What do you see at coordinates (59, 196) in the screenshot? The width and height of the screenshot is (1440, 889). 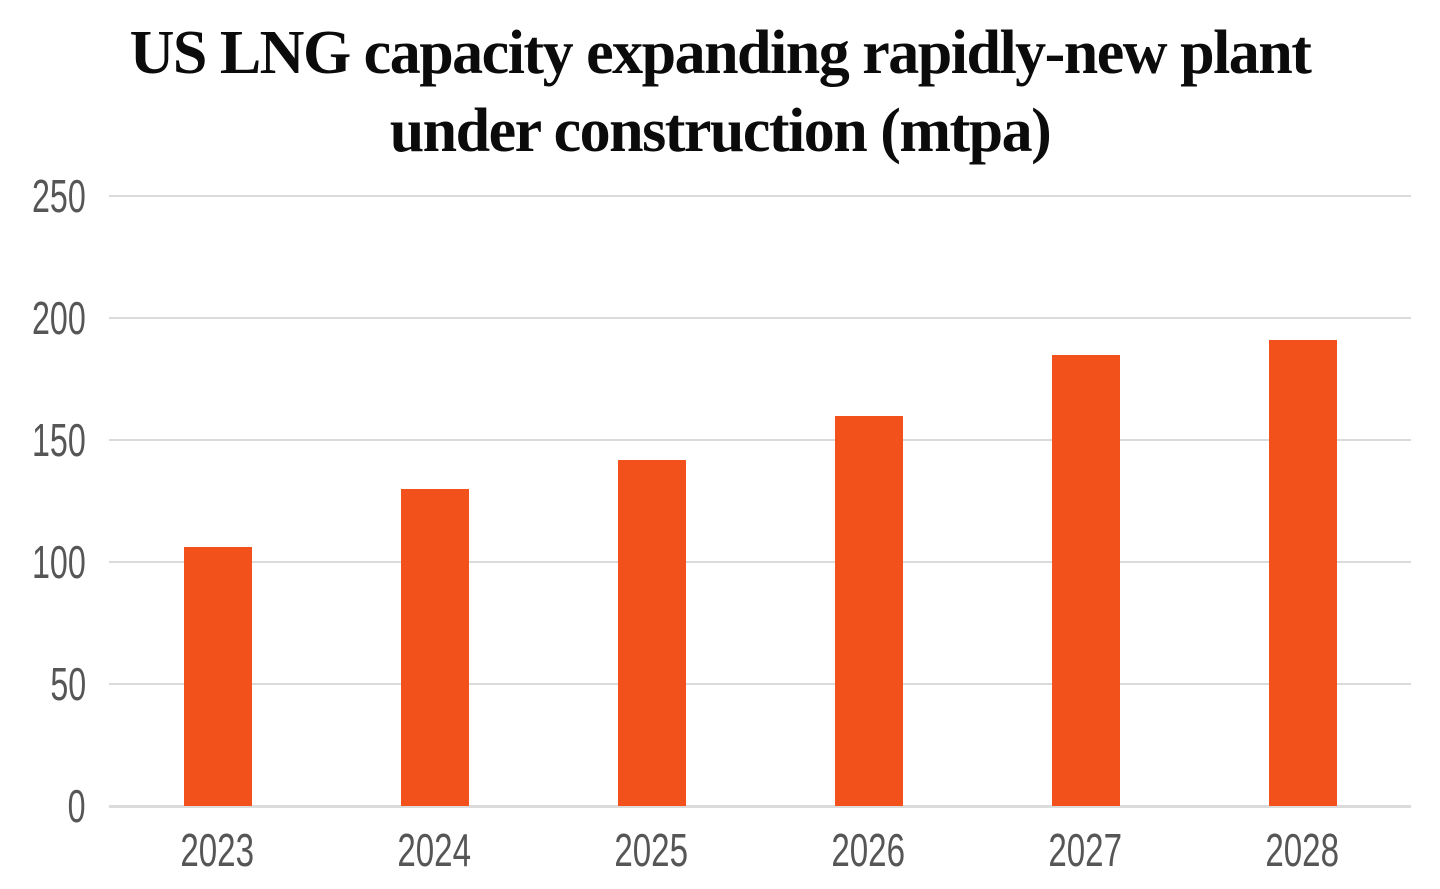 I see `y-axis-tick-text: 250` at bounding box center [59, 196].